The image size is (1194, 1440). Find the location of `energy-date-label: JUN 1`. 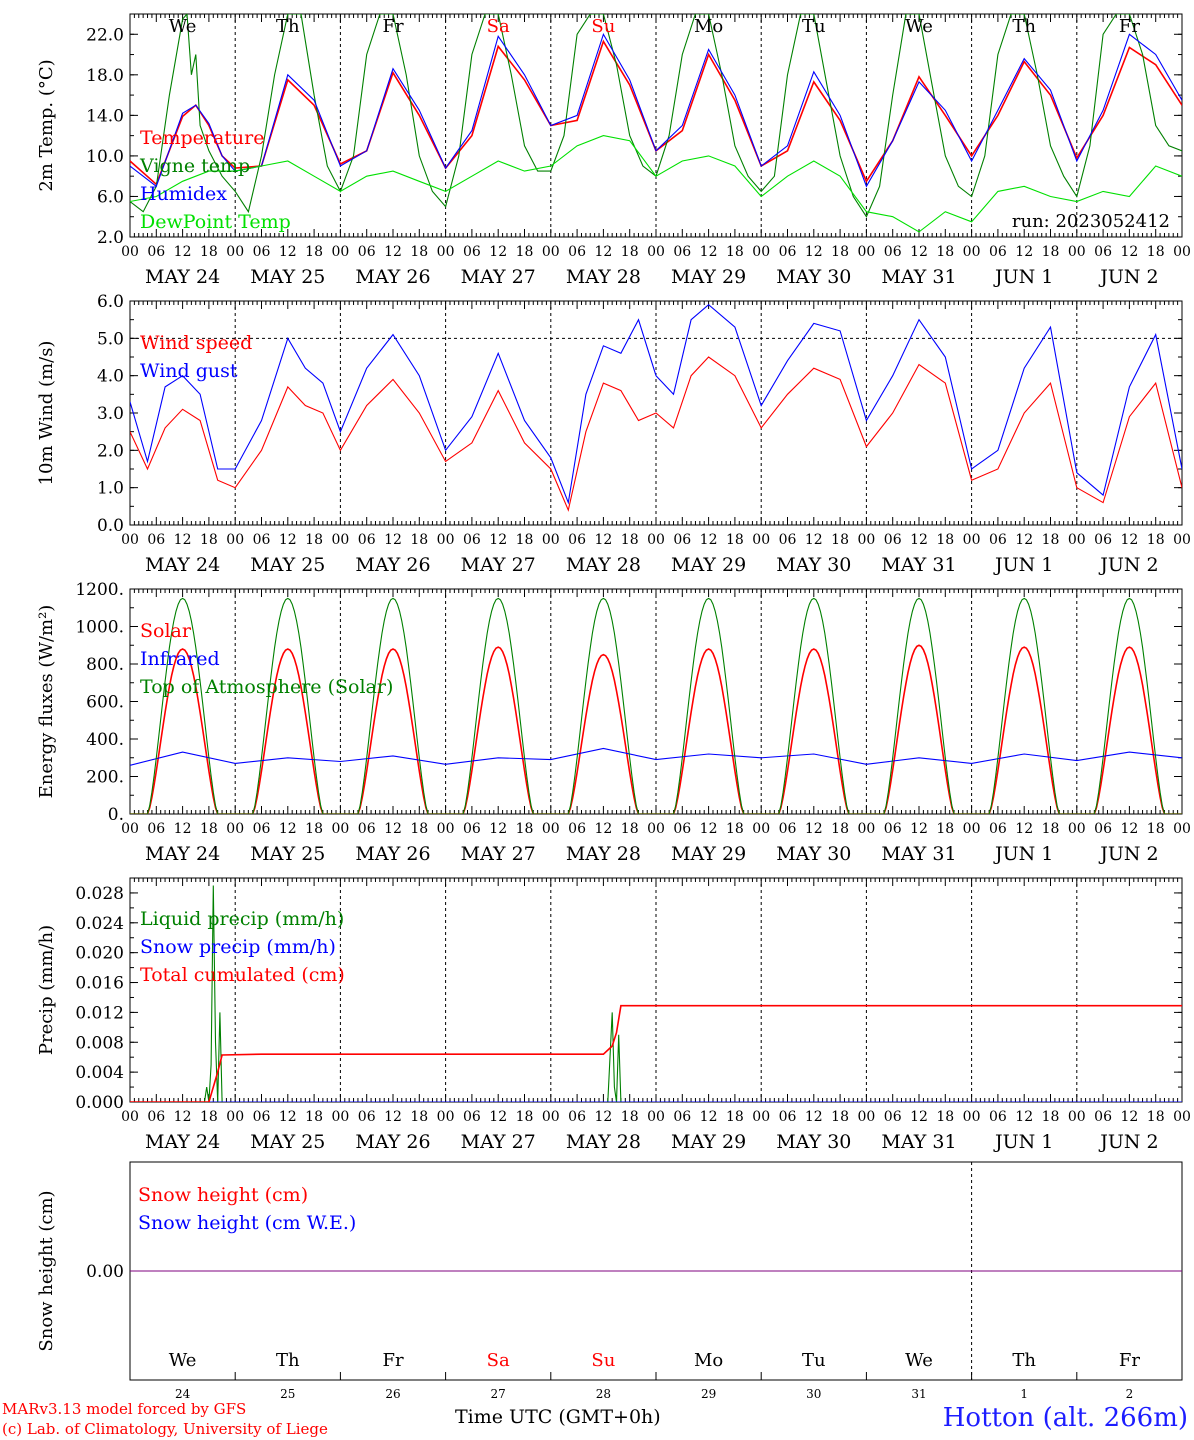

energy-date-label: JUN 1 is located at coordinates (1023, 854).